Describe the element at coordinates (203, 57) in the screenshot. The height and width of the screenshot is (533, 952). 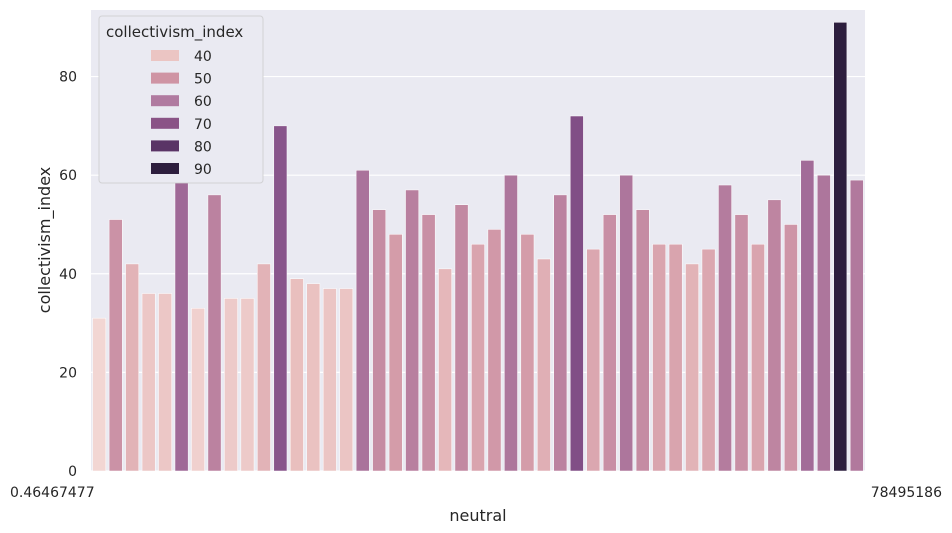
I see `legend-label: 40` at that location.